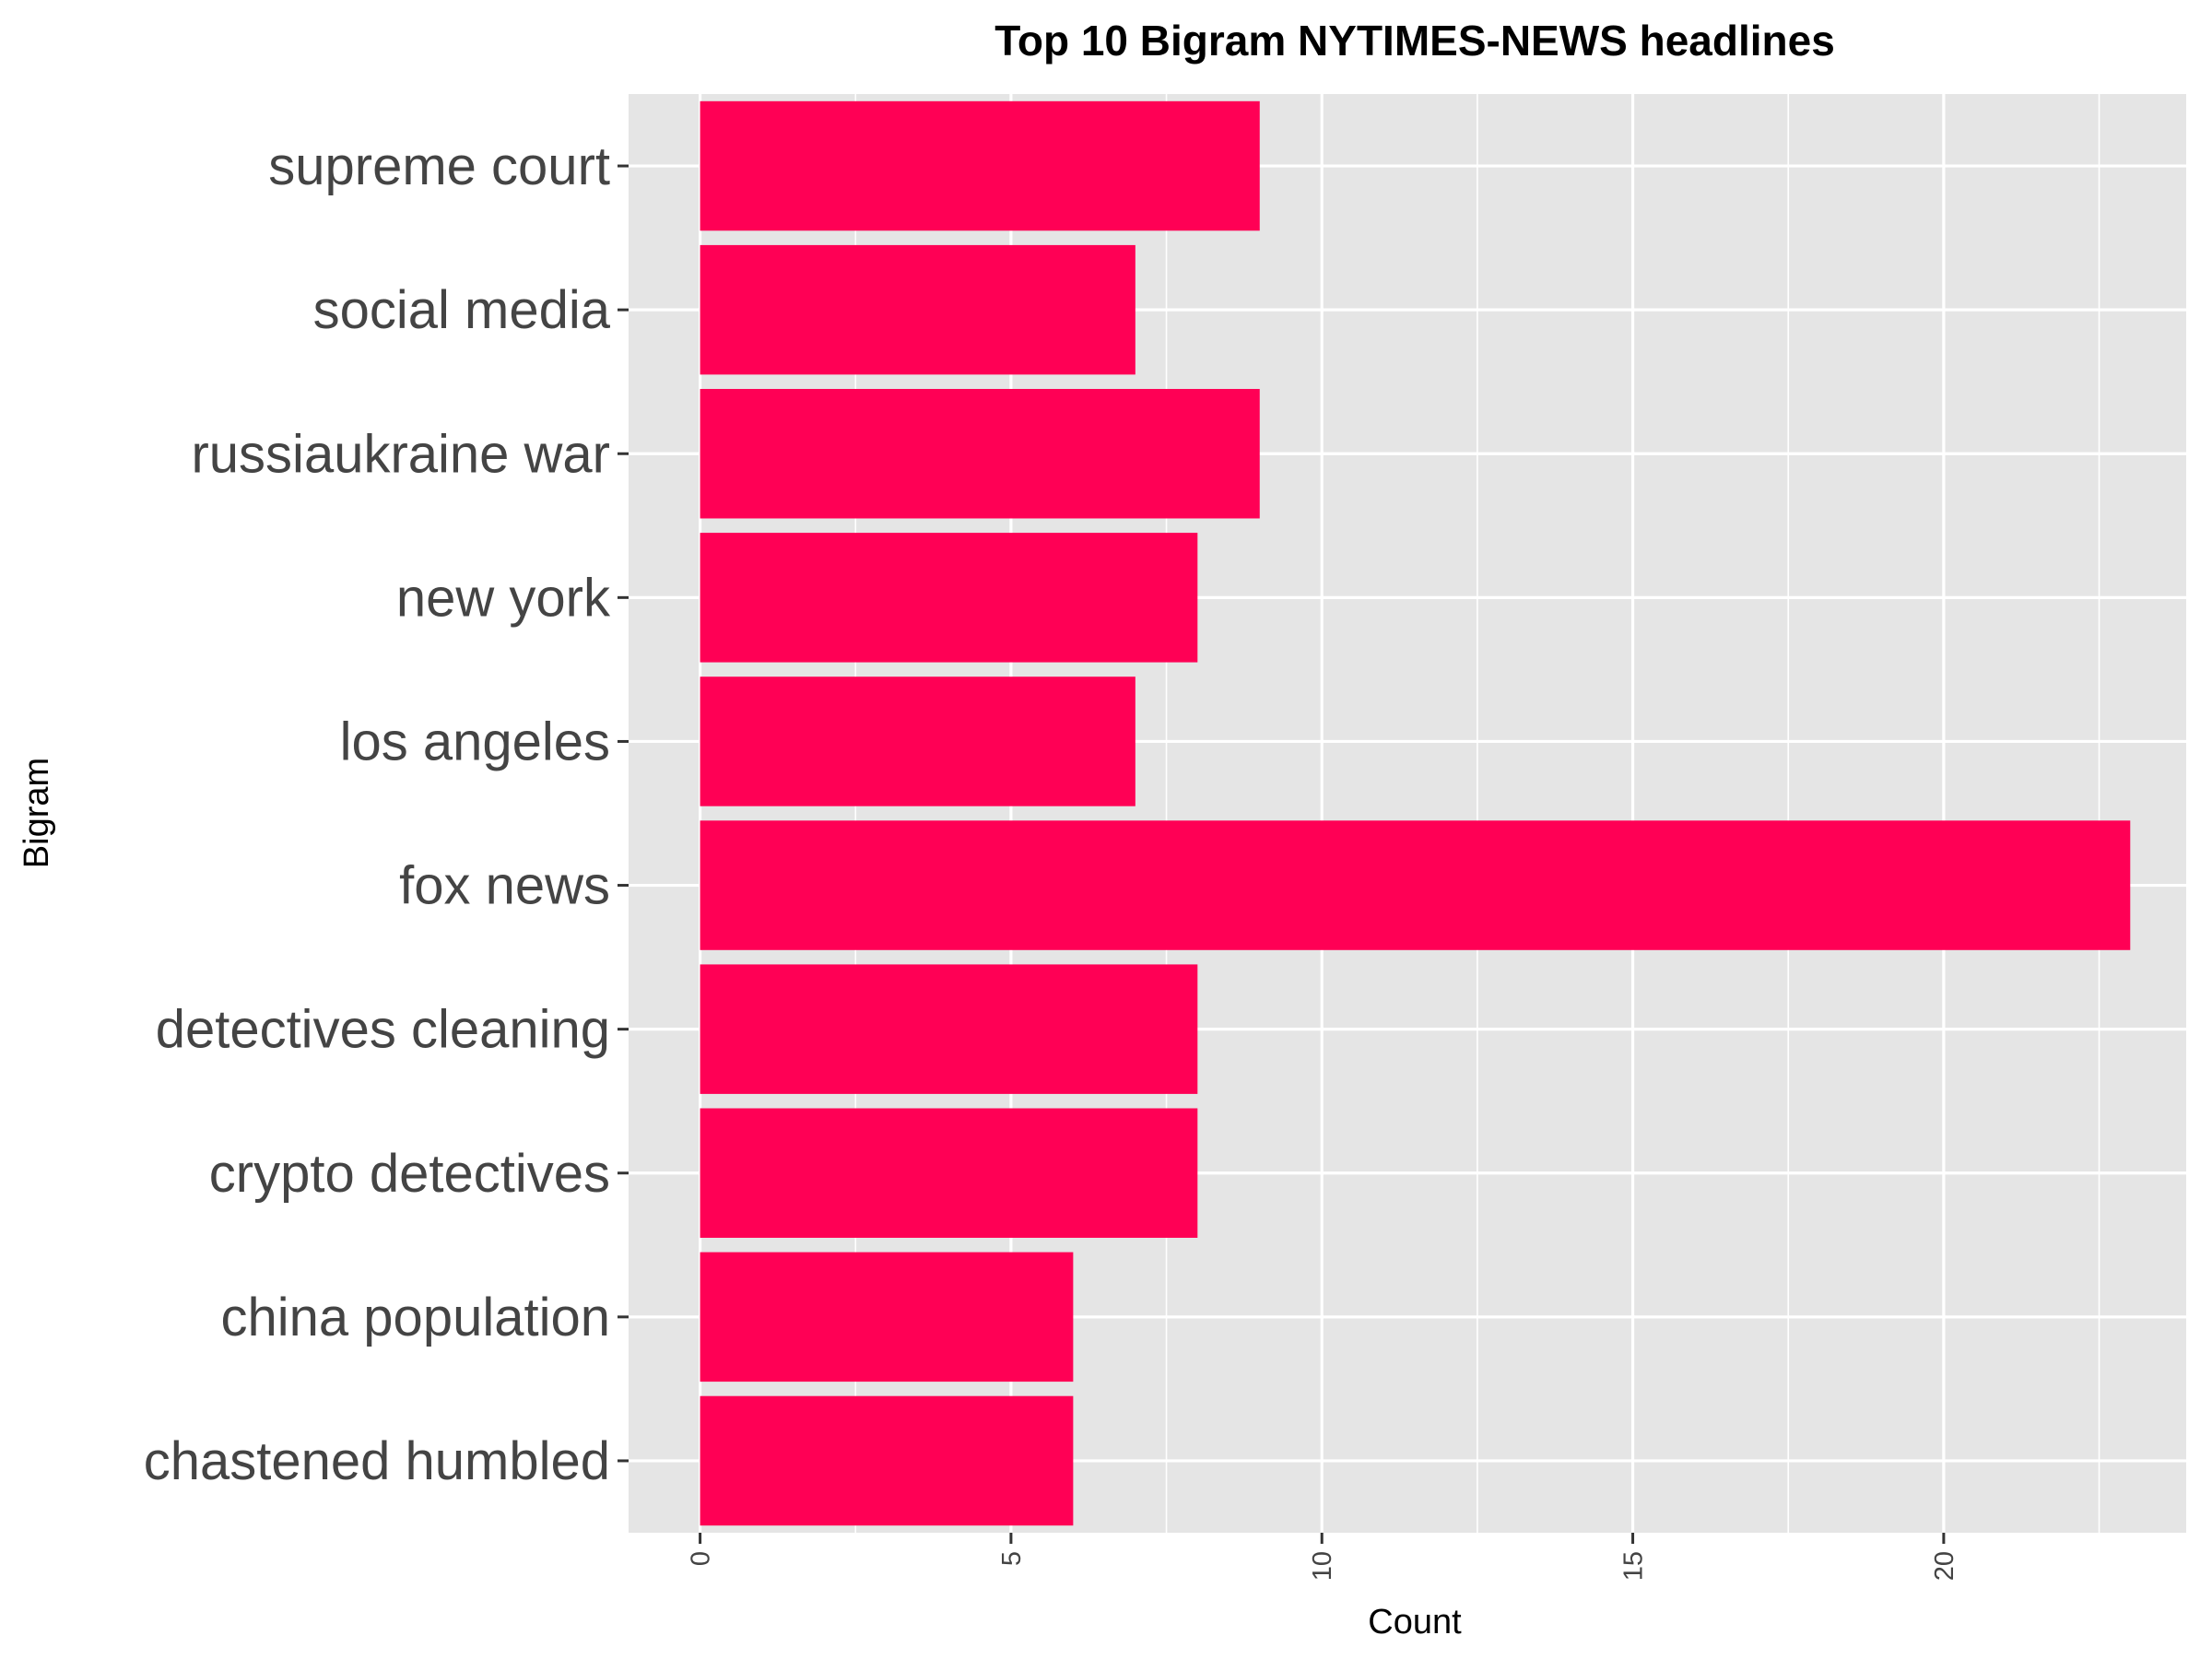 The width and height of the screenshot is (2212, 1659). Describe the element at coordinates (503, 598) in the screenshot. I see `y-tick-label: new york` at that location.